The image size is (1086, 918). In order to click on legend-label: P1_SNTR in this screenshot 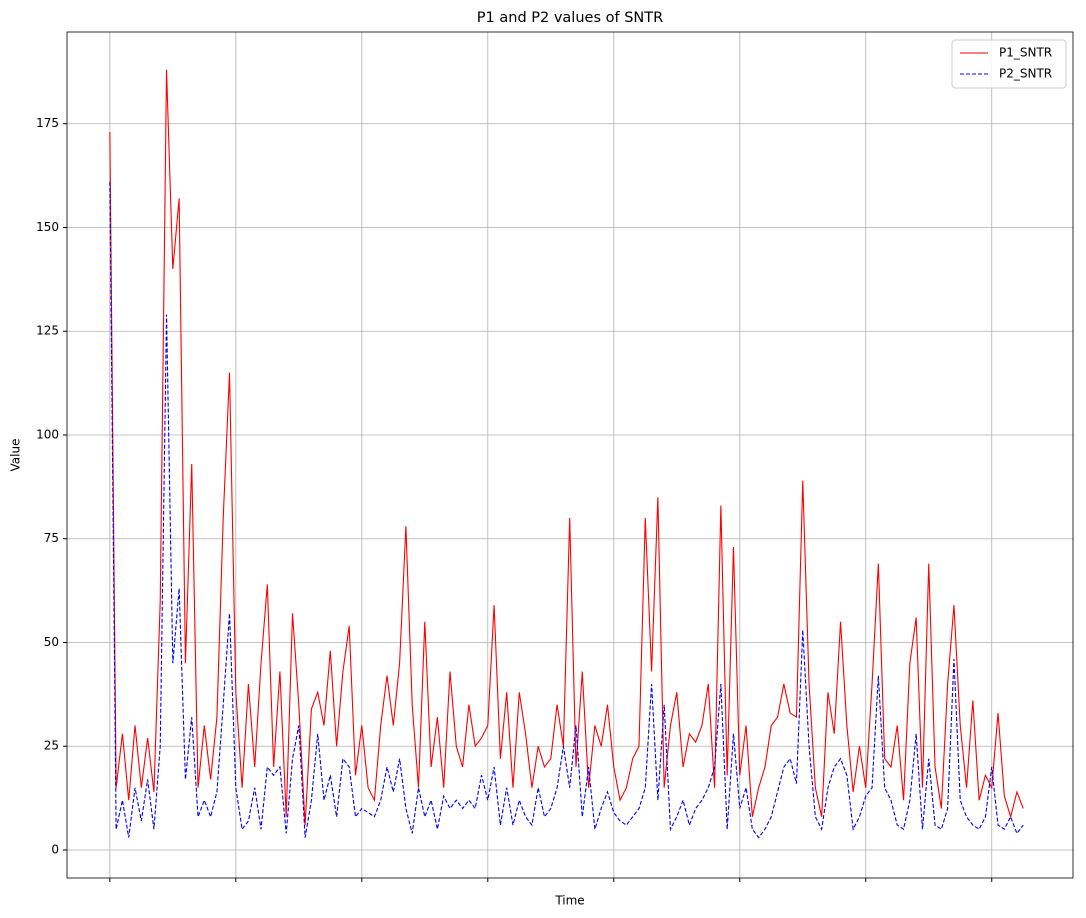, I will do `click(1025, 53)`.